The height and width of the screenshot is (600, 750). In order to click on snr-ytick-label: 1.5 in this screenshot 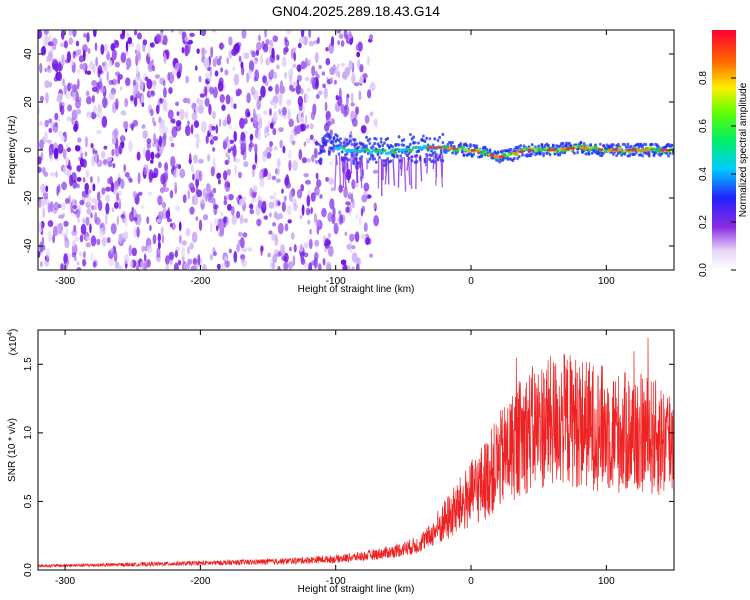, I will do `click(28, 364)`.